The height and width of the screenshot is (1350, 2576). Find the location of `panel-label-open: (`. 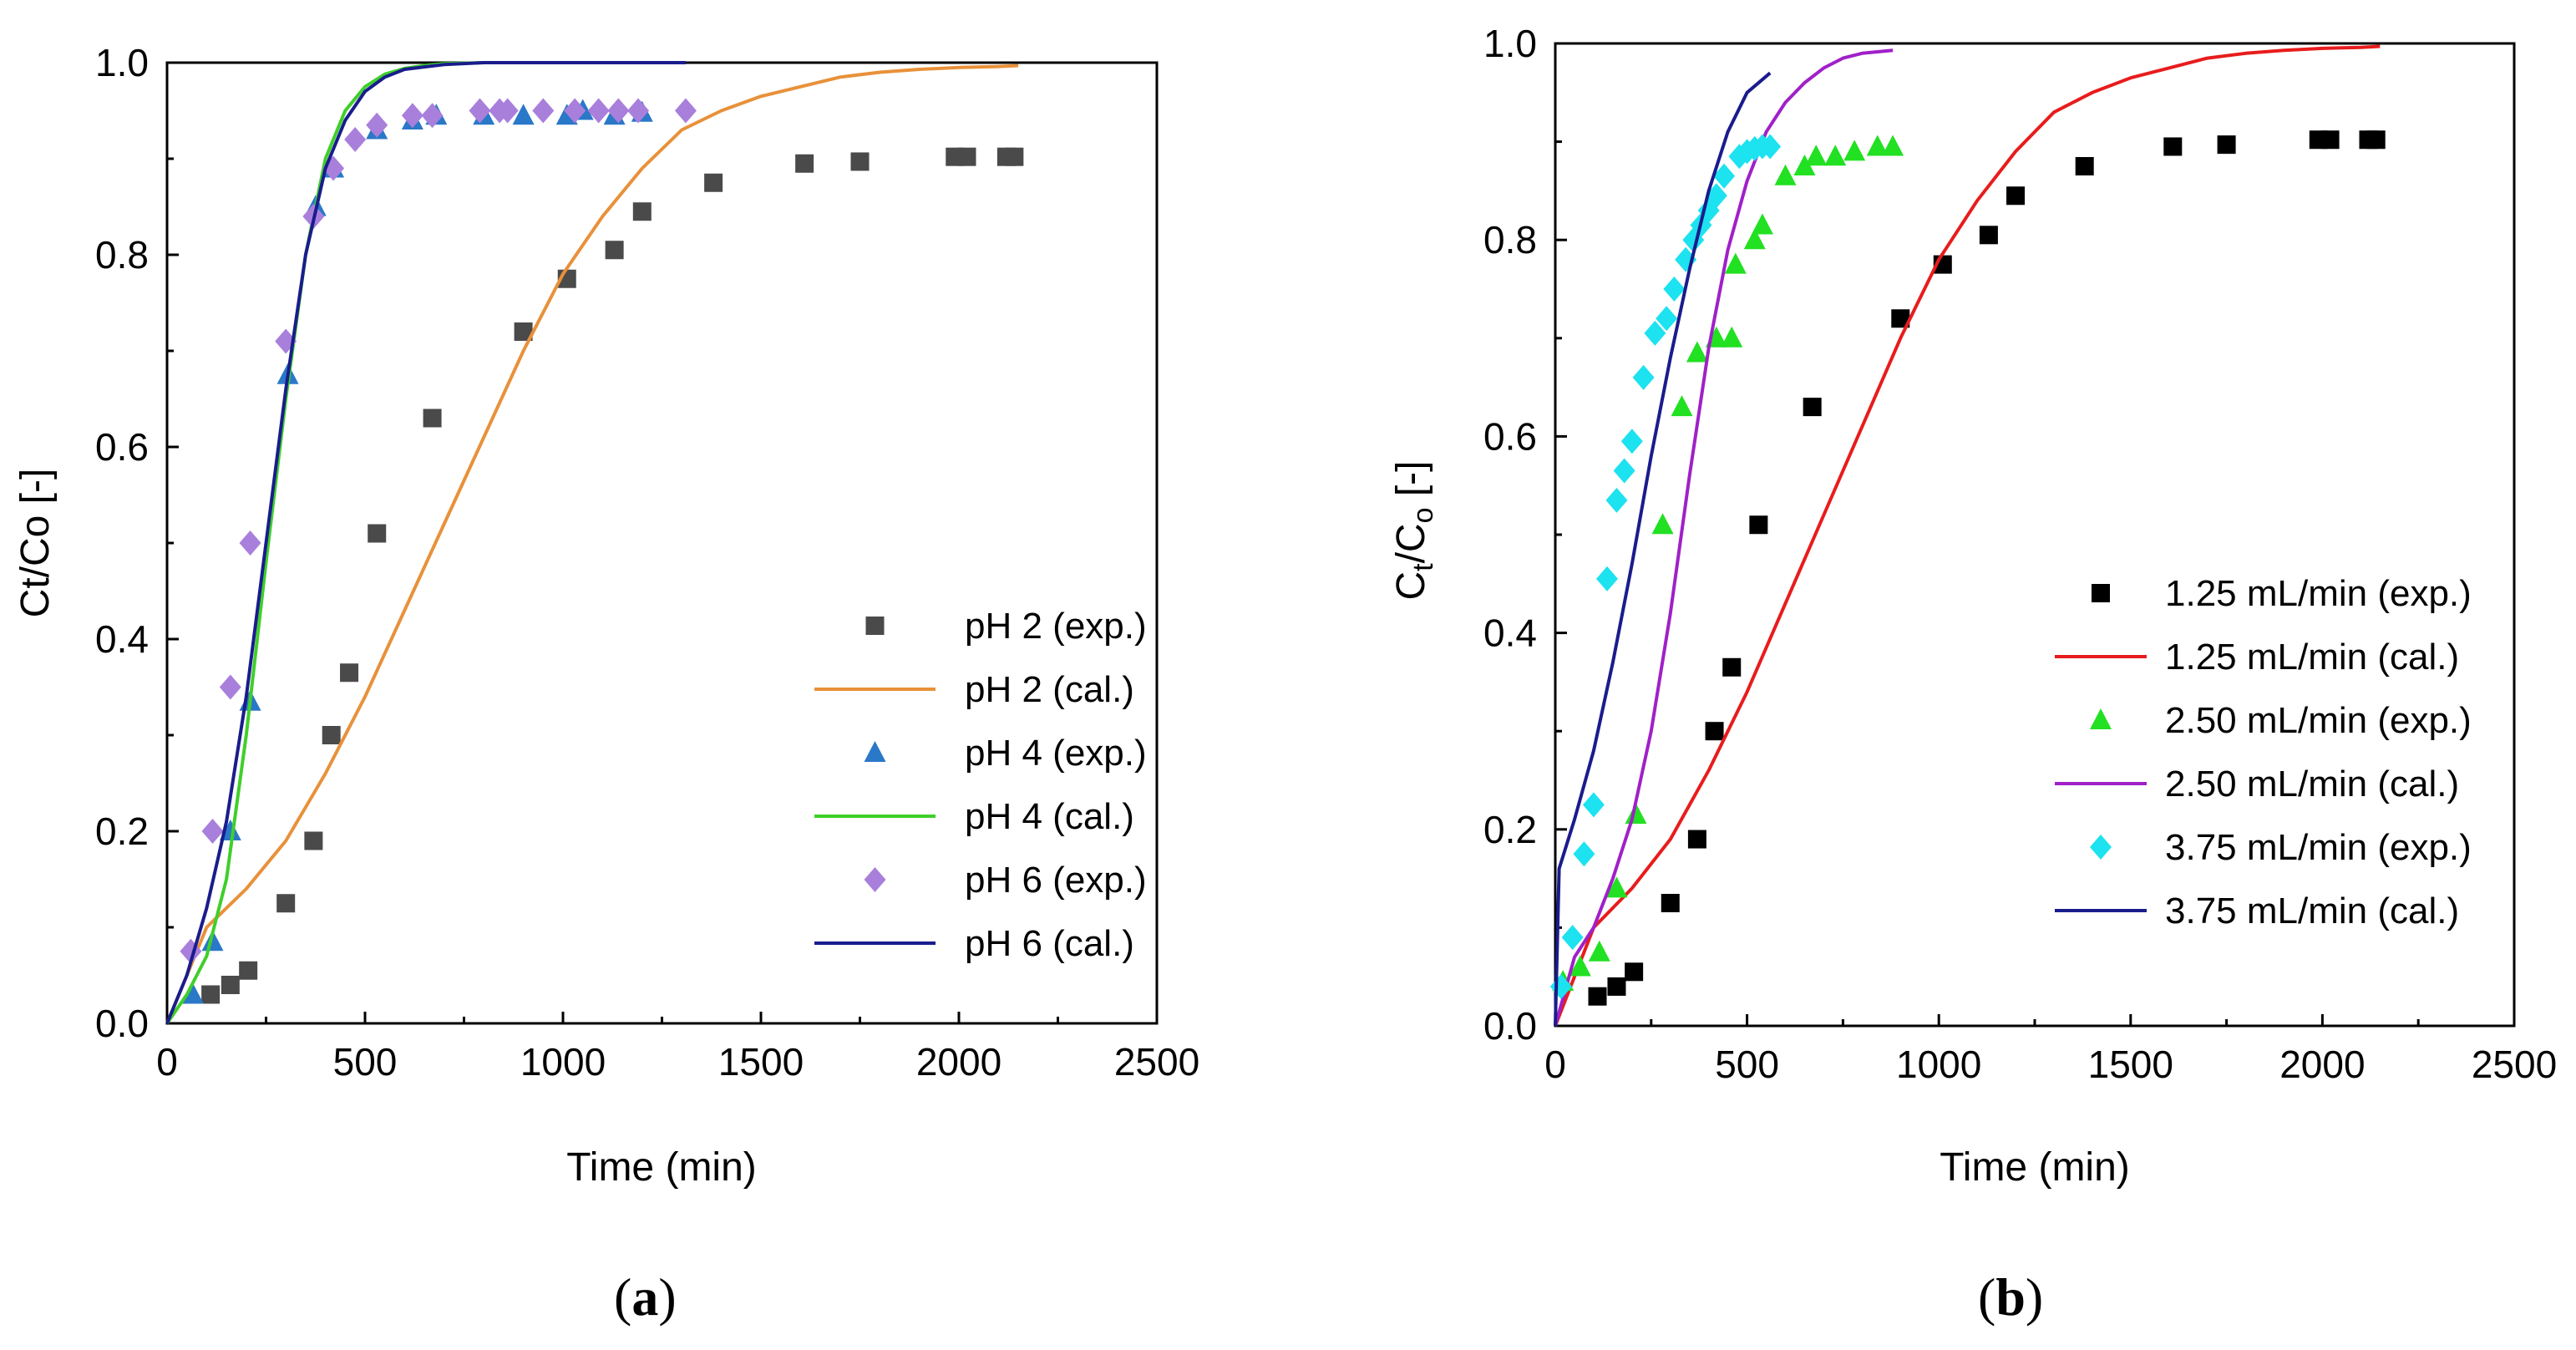

panel-label-open: ( is located at coordinates (622, 1297).